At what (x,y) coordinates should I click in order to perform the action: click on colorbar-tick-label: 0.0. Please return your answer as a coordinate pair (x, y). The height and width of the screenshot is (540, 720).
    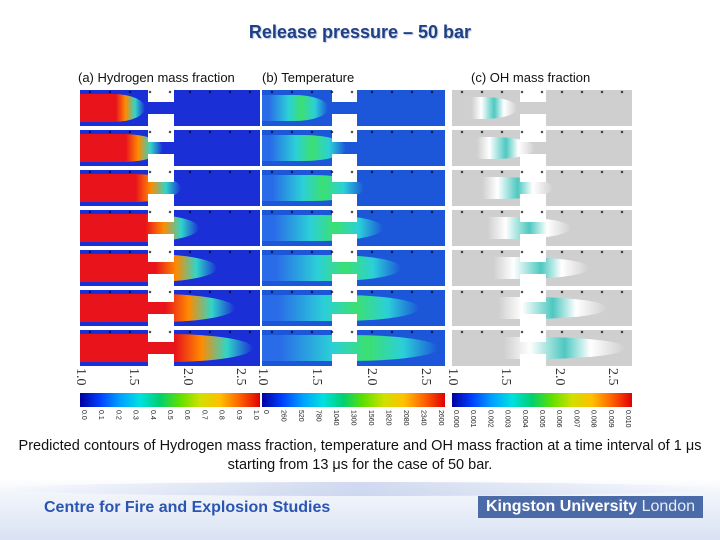
    Looking at the image, I should click on (83, 415).